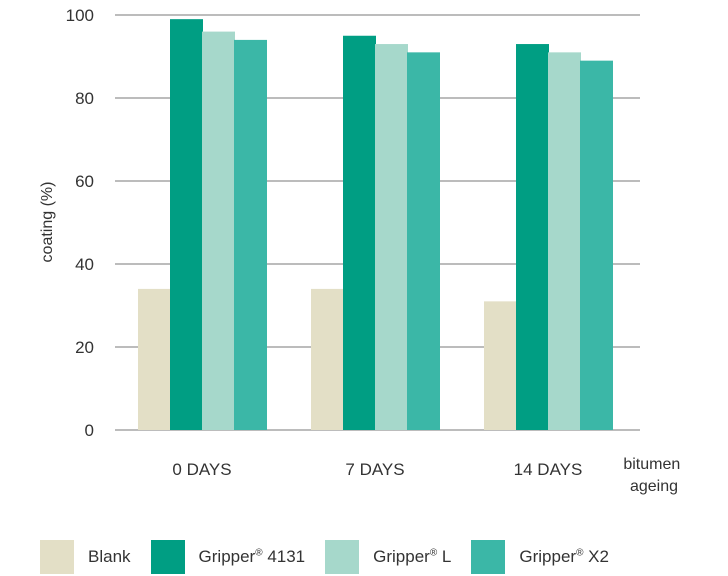 The height and width of the screenshot is (576, 728). I want to click on legend-item-gripper-4131: Gripper® 4131, so click(228, 557).